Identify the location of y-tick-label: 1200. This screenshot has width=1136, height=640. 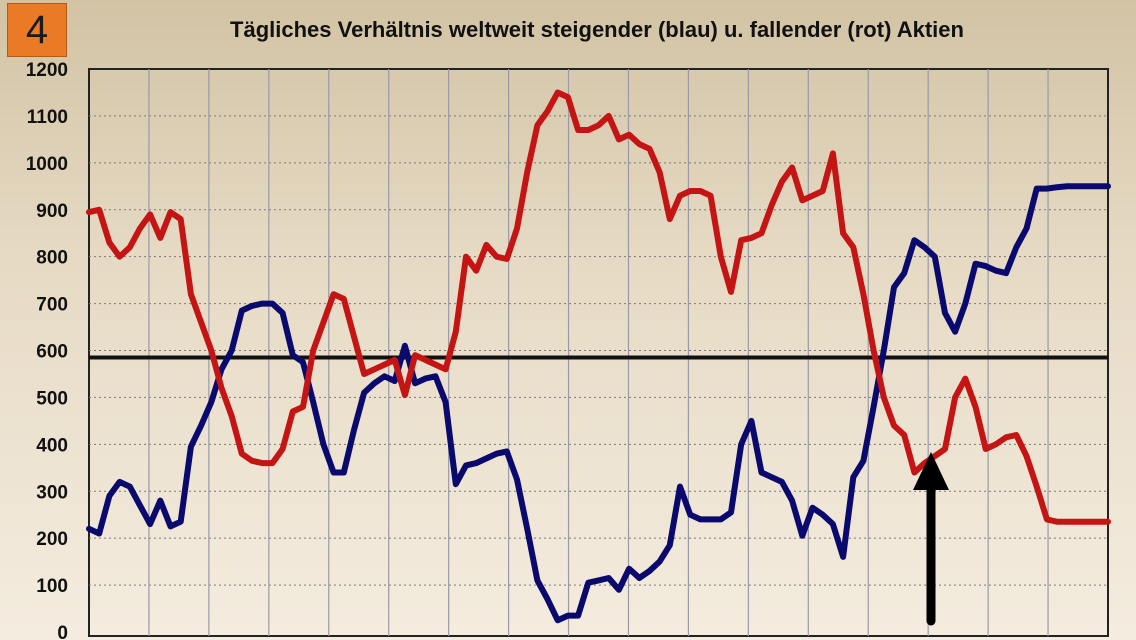
(47, 70).